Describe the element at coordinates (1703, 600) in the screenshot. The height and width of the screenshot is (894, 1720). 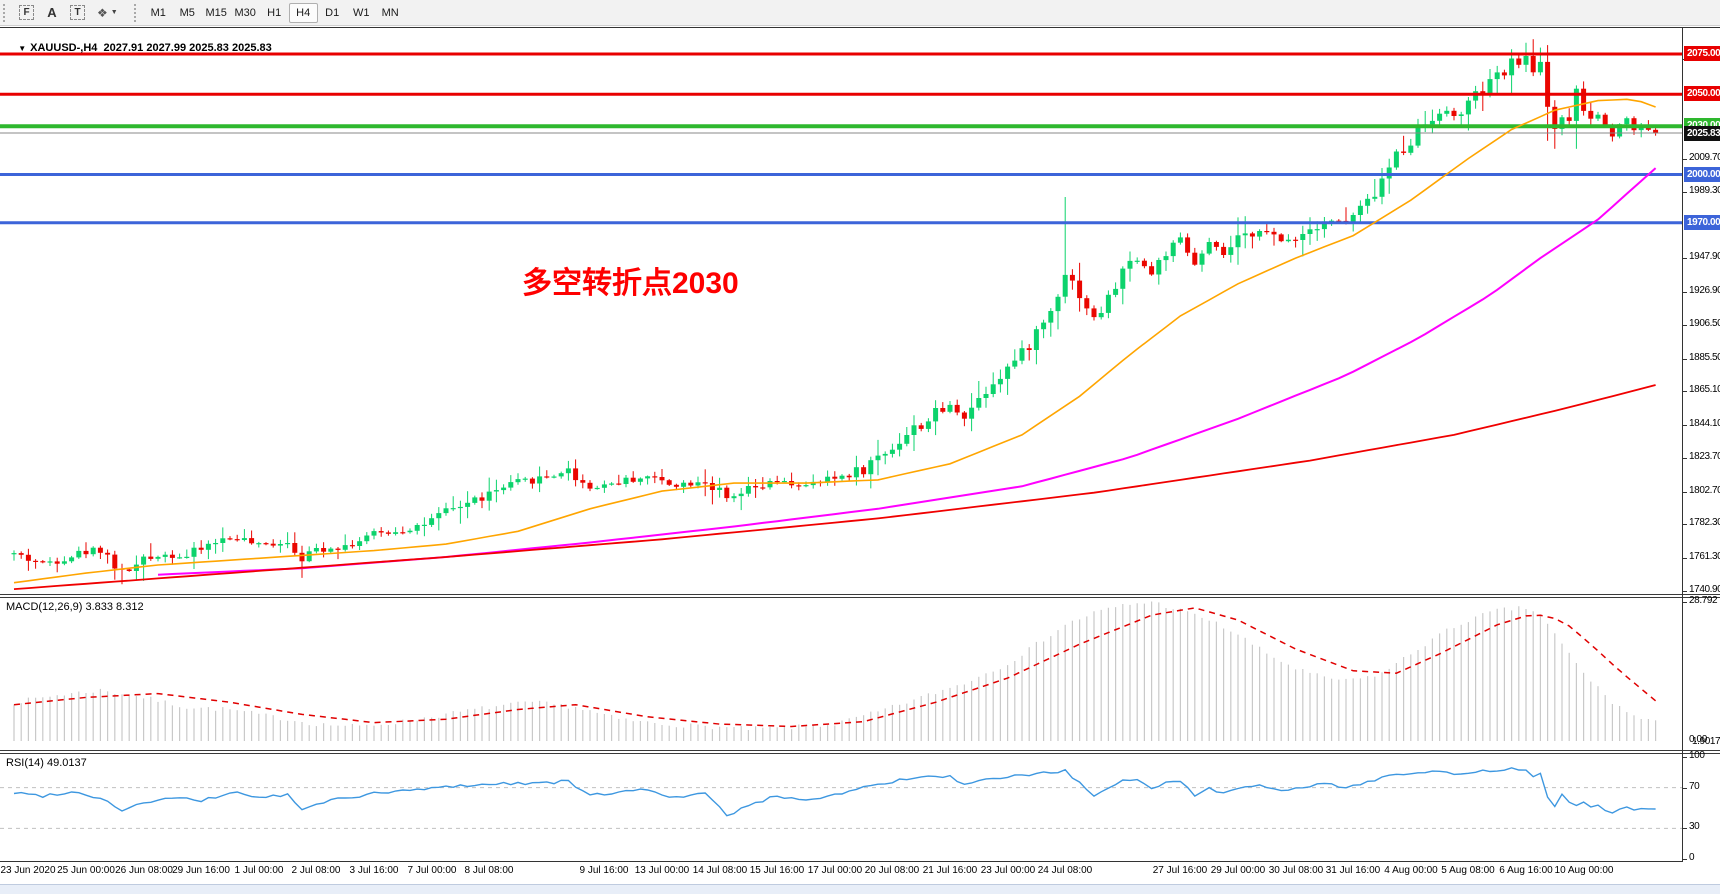
I see `macd-max-label: 28.792` at that location.